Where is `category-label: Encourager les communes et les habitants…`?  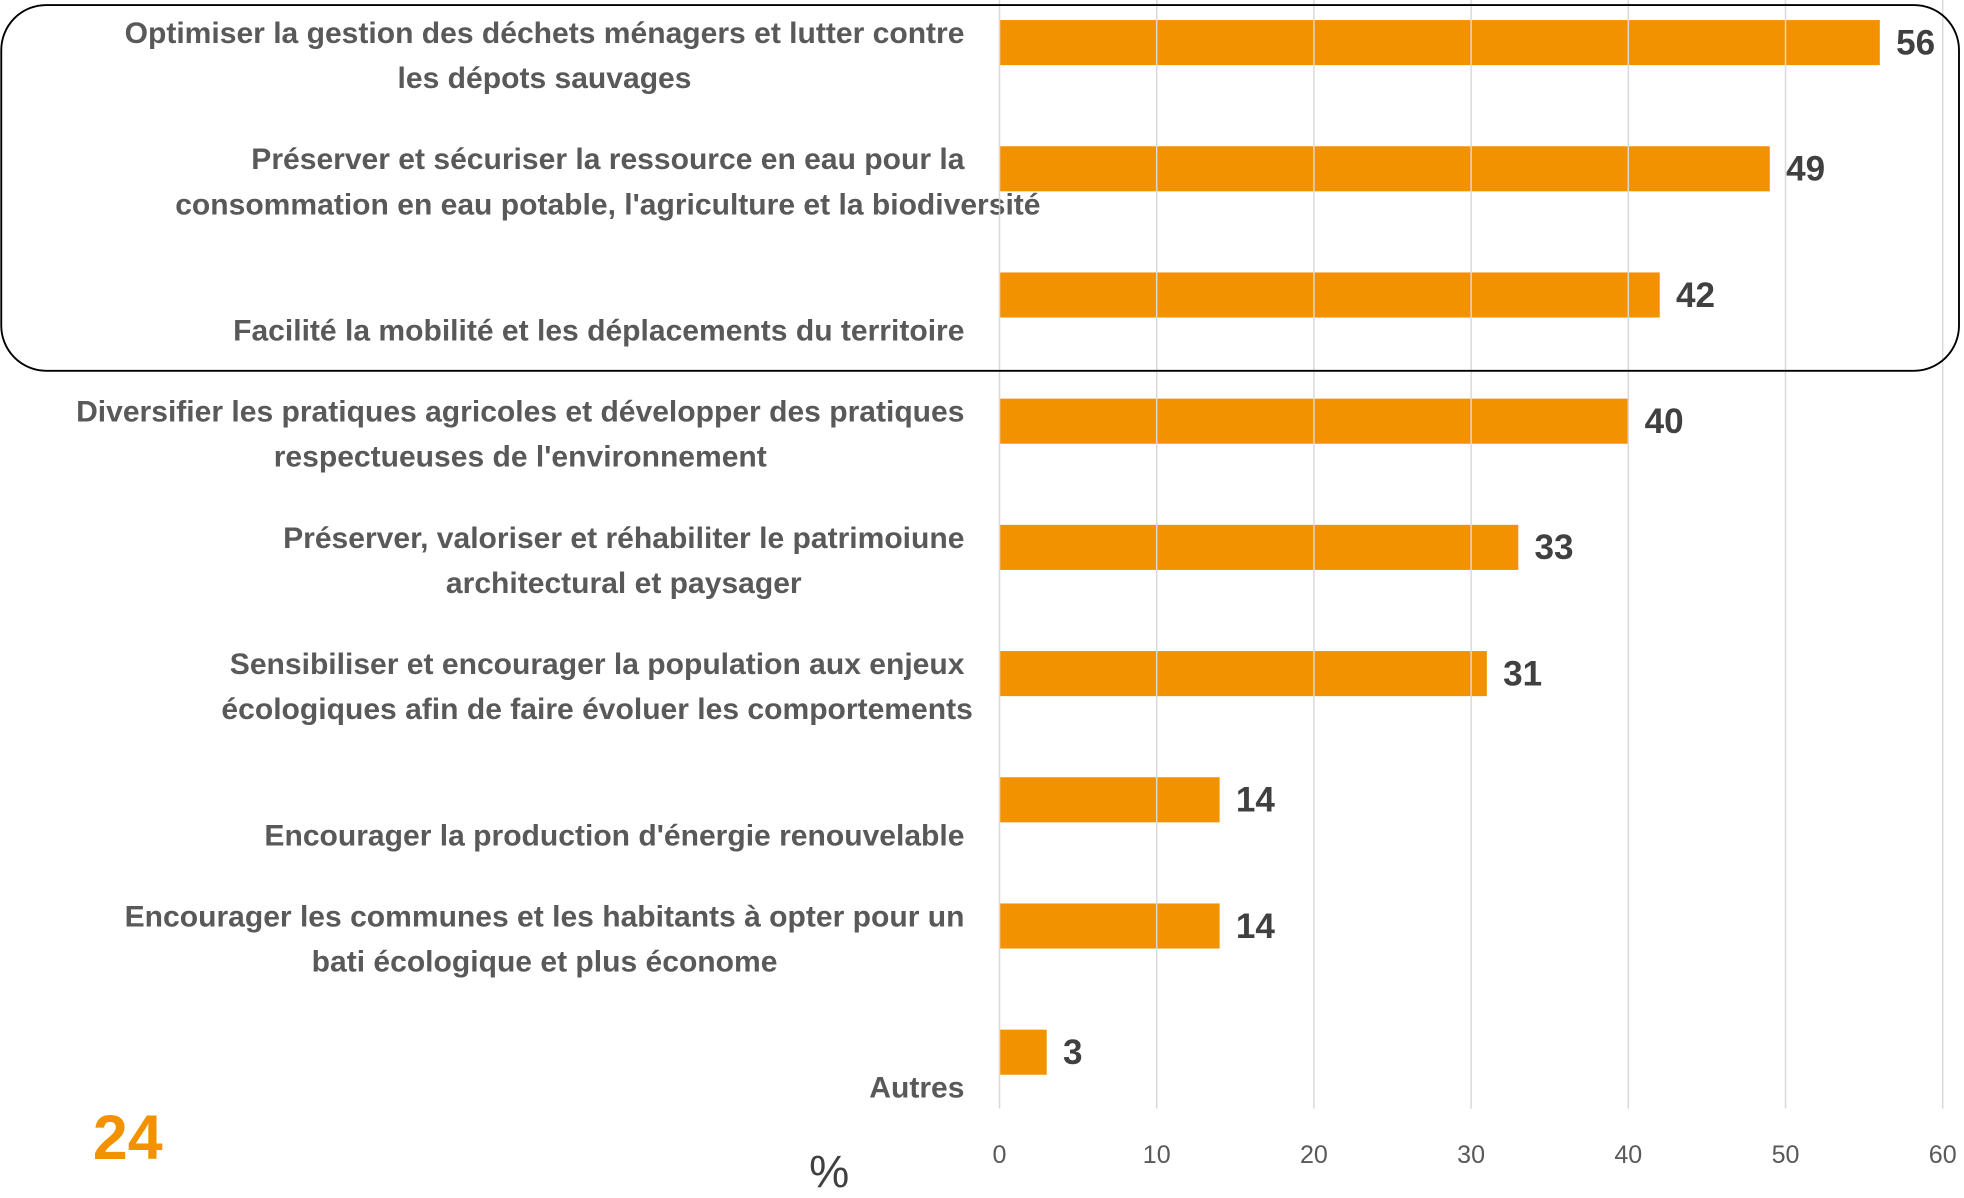 category-label: Encourager les communes et les habitants… is located at coordinates (545, 916).